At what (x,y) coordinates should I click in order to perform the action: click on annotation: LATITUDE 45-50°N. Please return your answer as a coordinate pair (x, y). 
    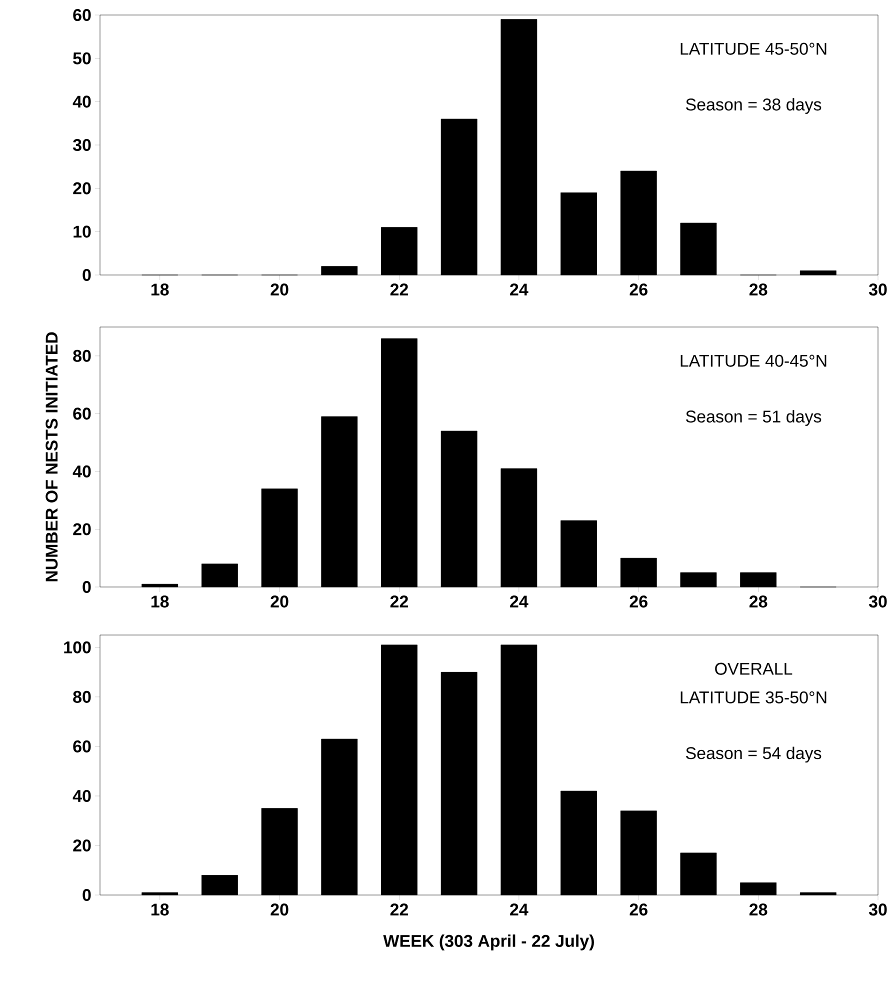
    Looking at the image, I should click on (753, 48).